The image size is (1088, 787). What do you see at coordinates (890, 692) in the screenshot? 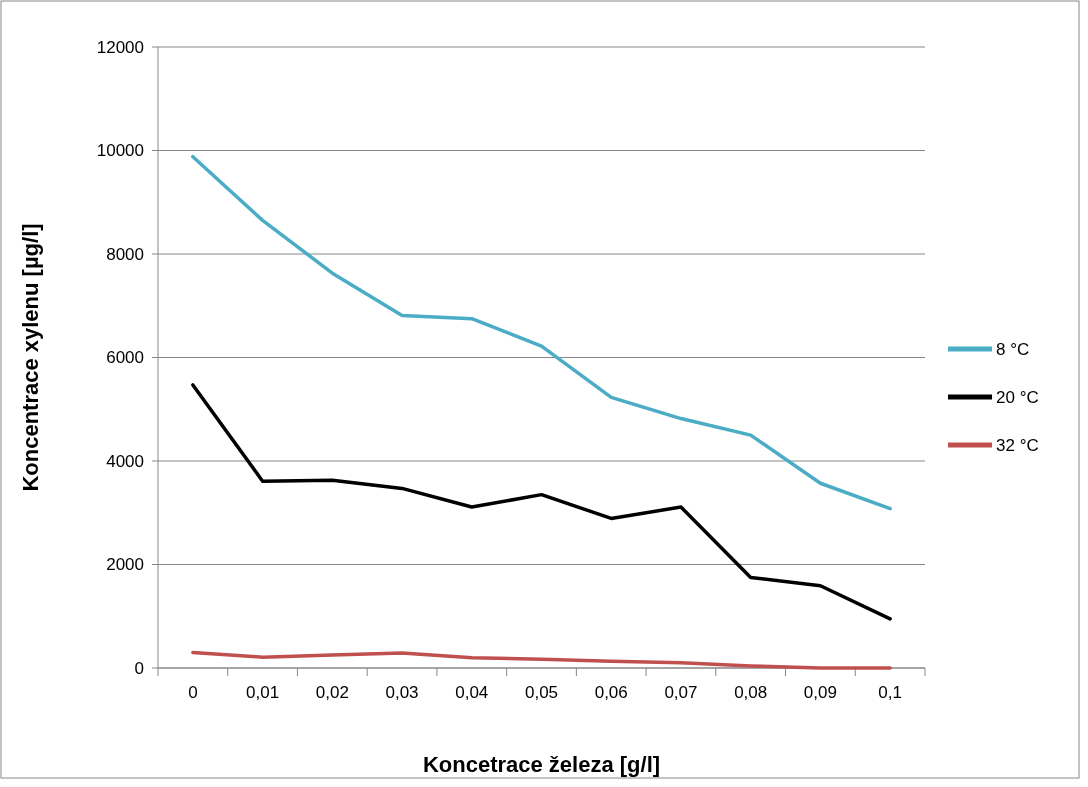
I see `x-tick-label: 0,1` at bounding box center [890, 692].